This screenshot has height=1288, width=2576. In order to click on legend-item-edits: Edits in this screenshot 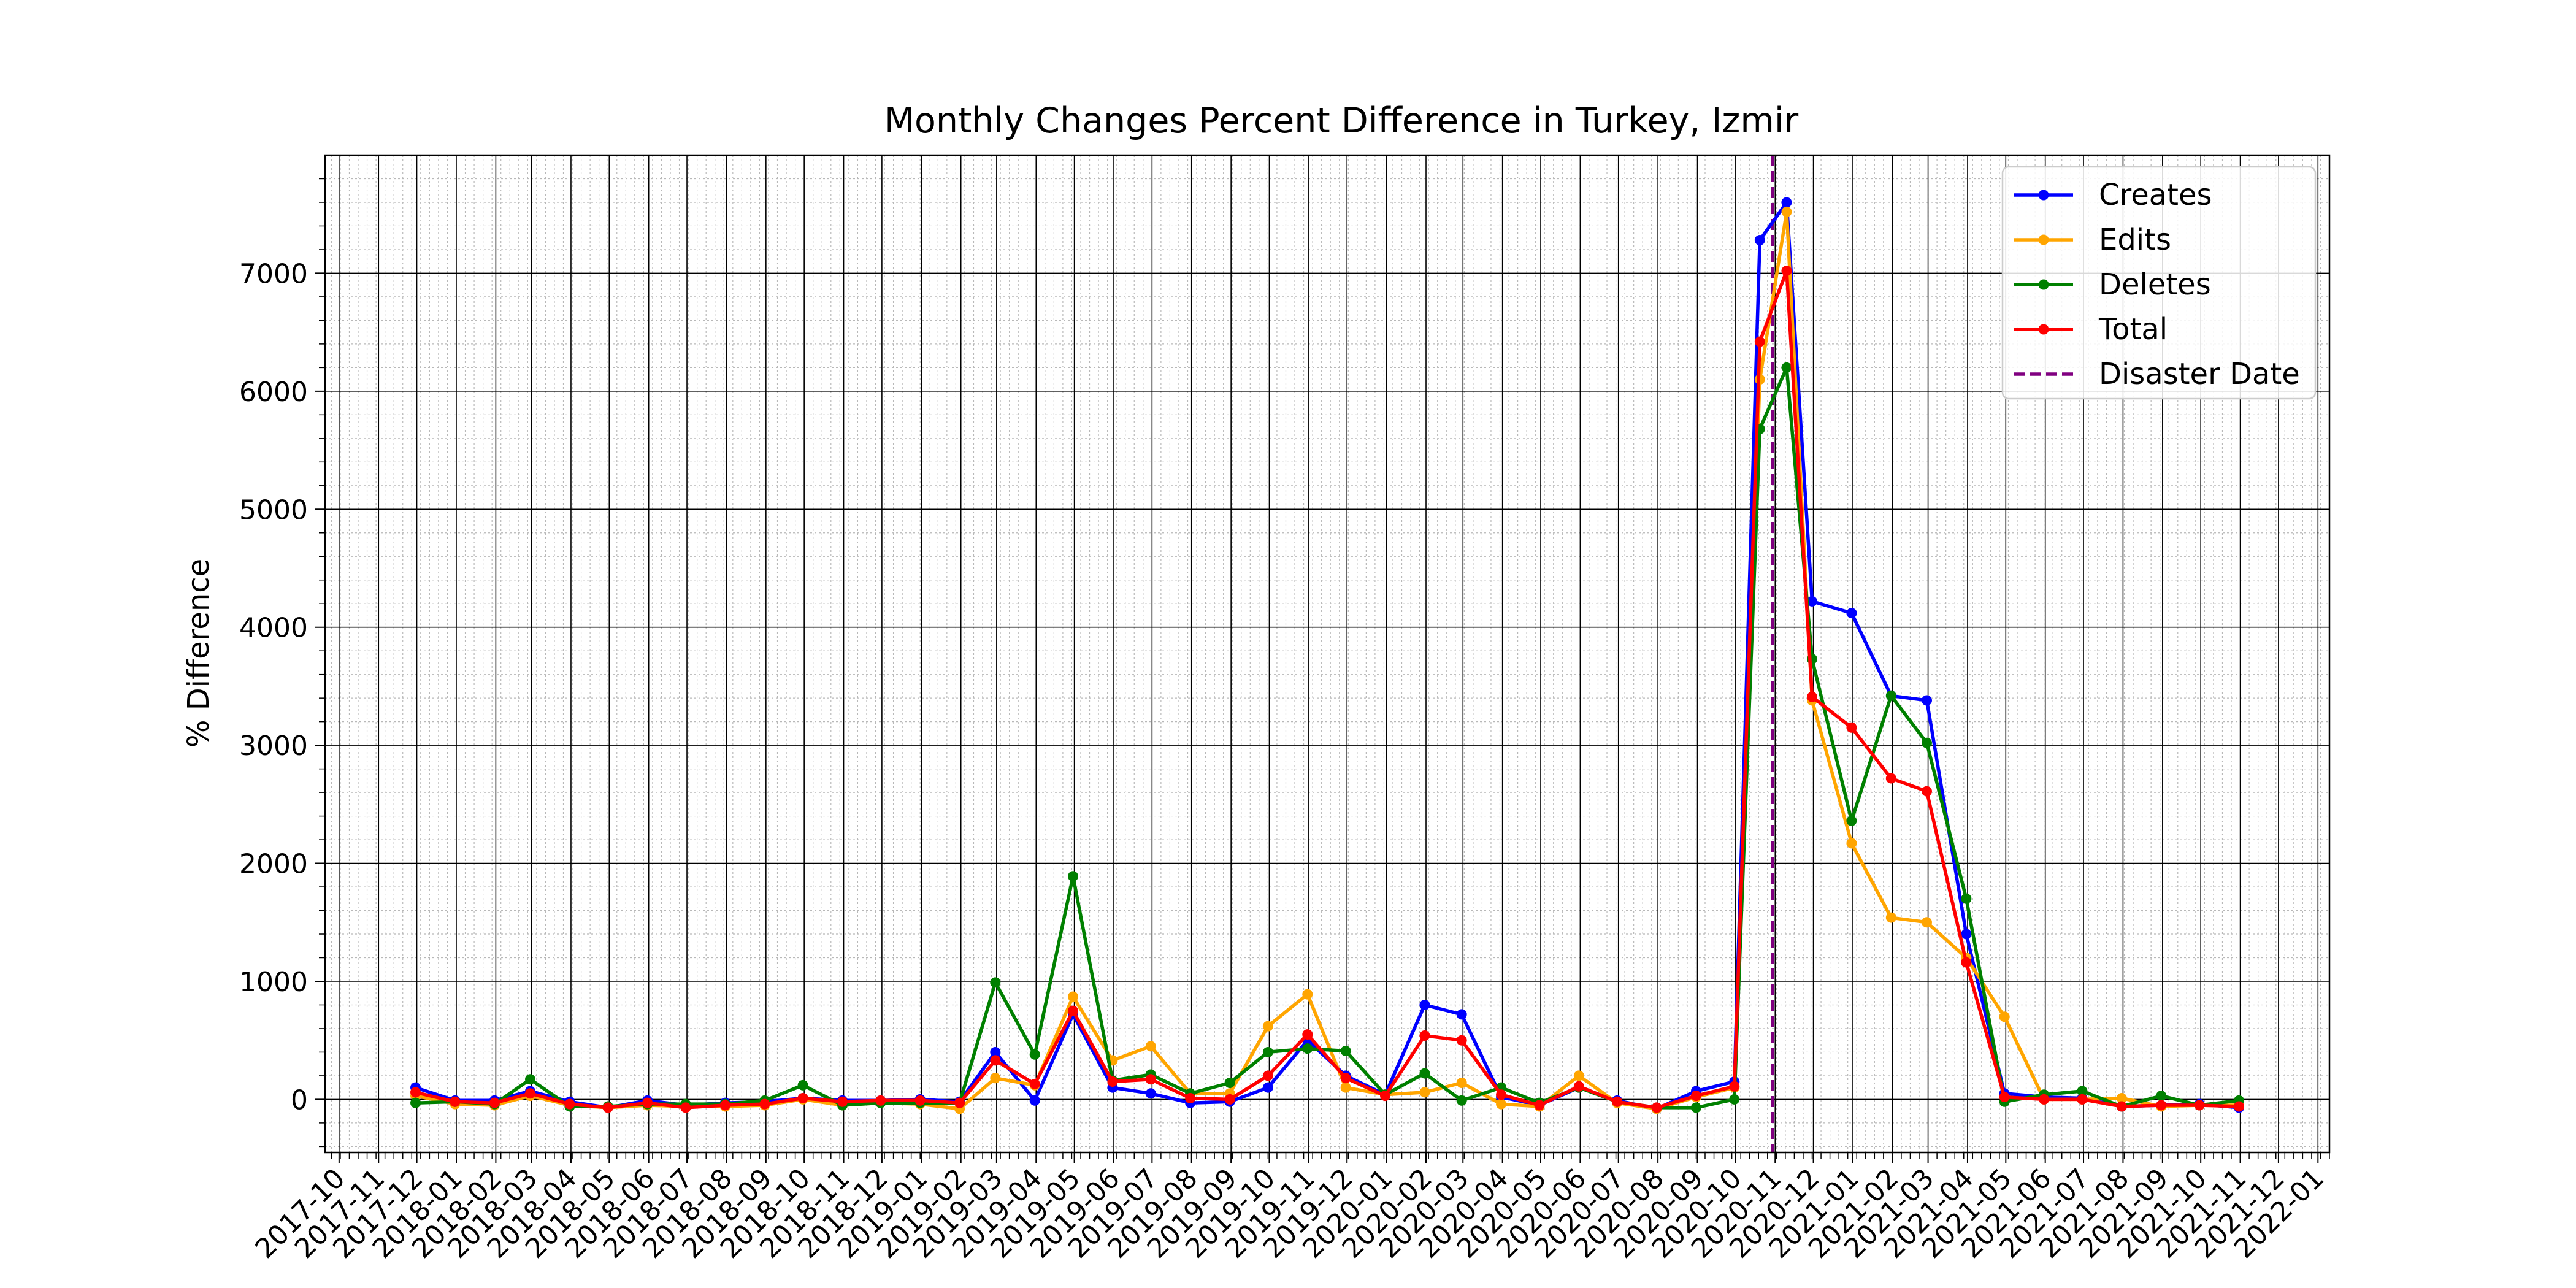, I will do `click(2092, 240)`.